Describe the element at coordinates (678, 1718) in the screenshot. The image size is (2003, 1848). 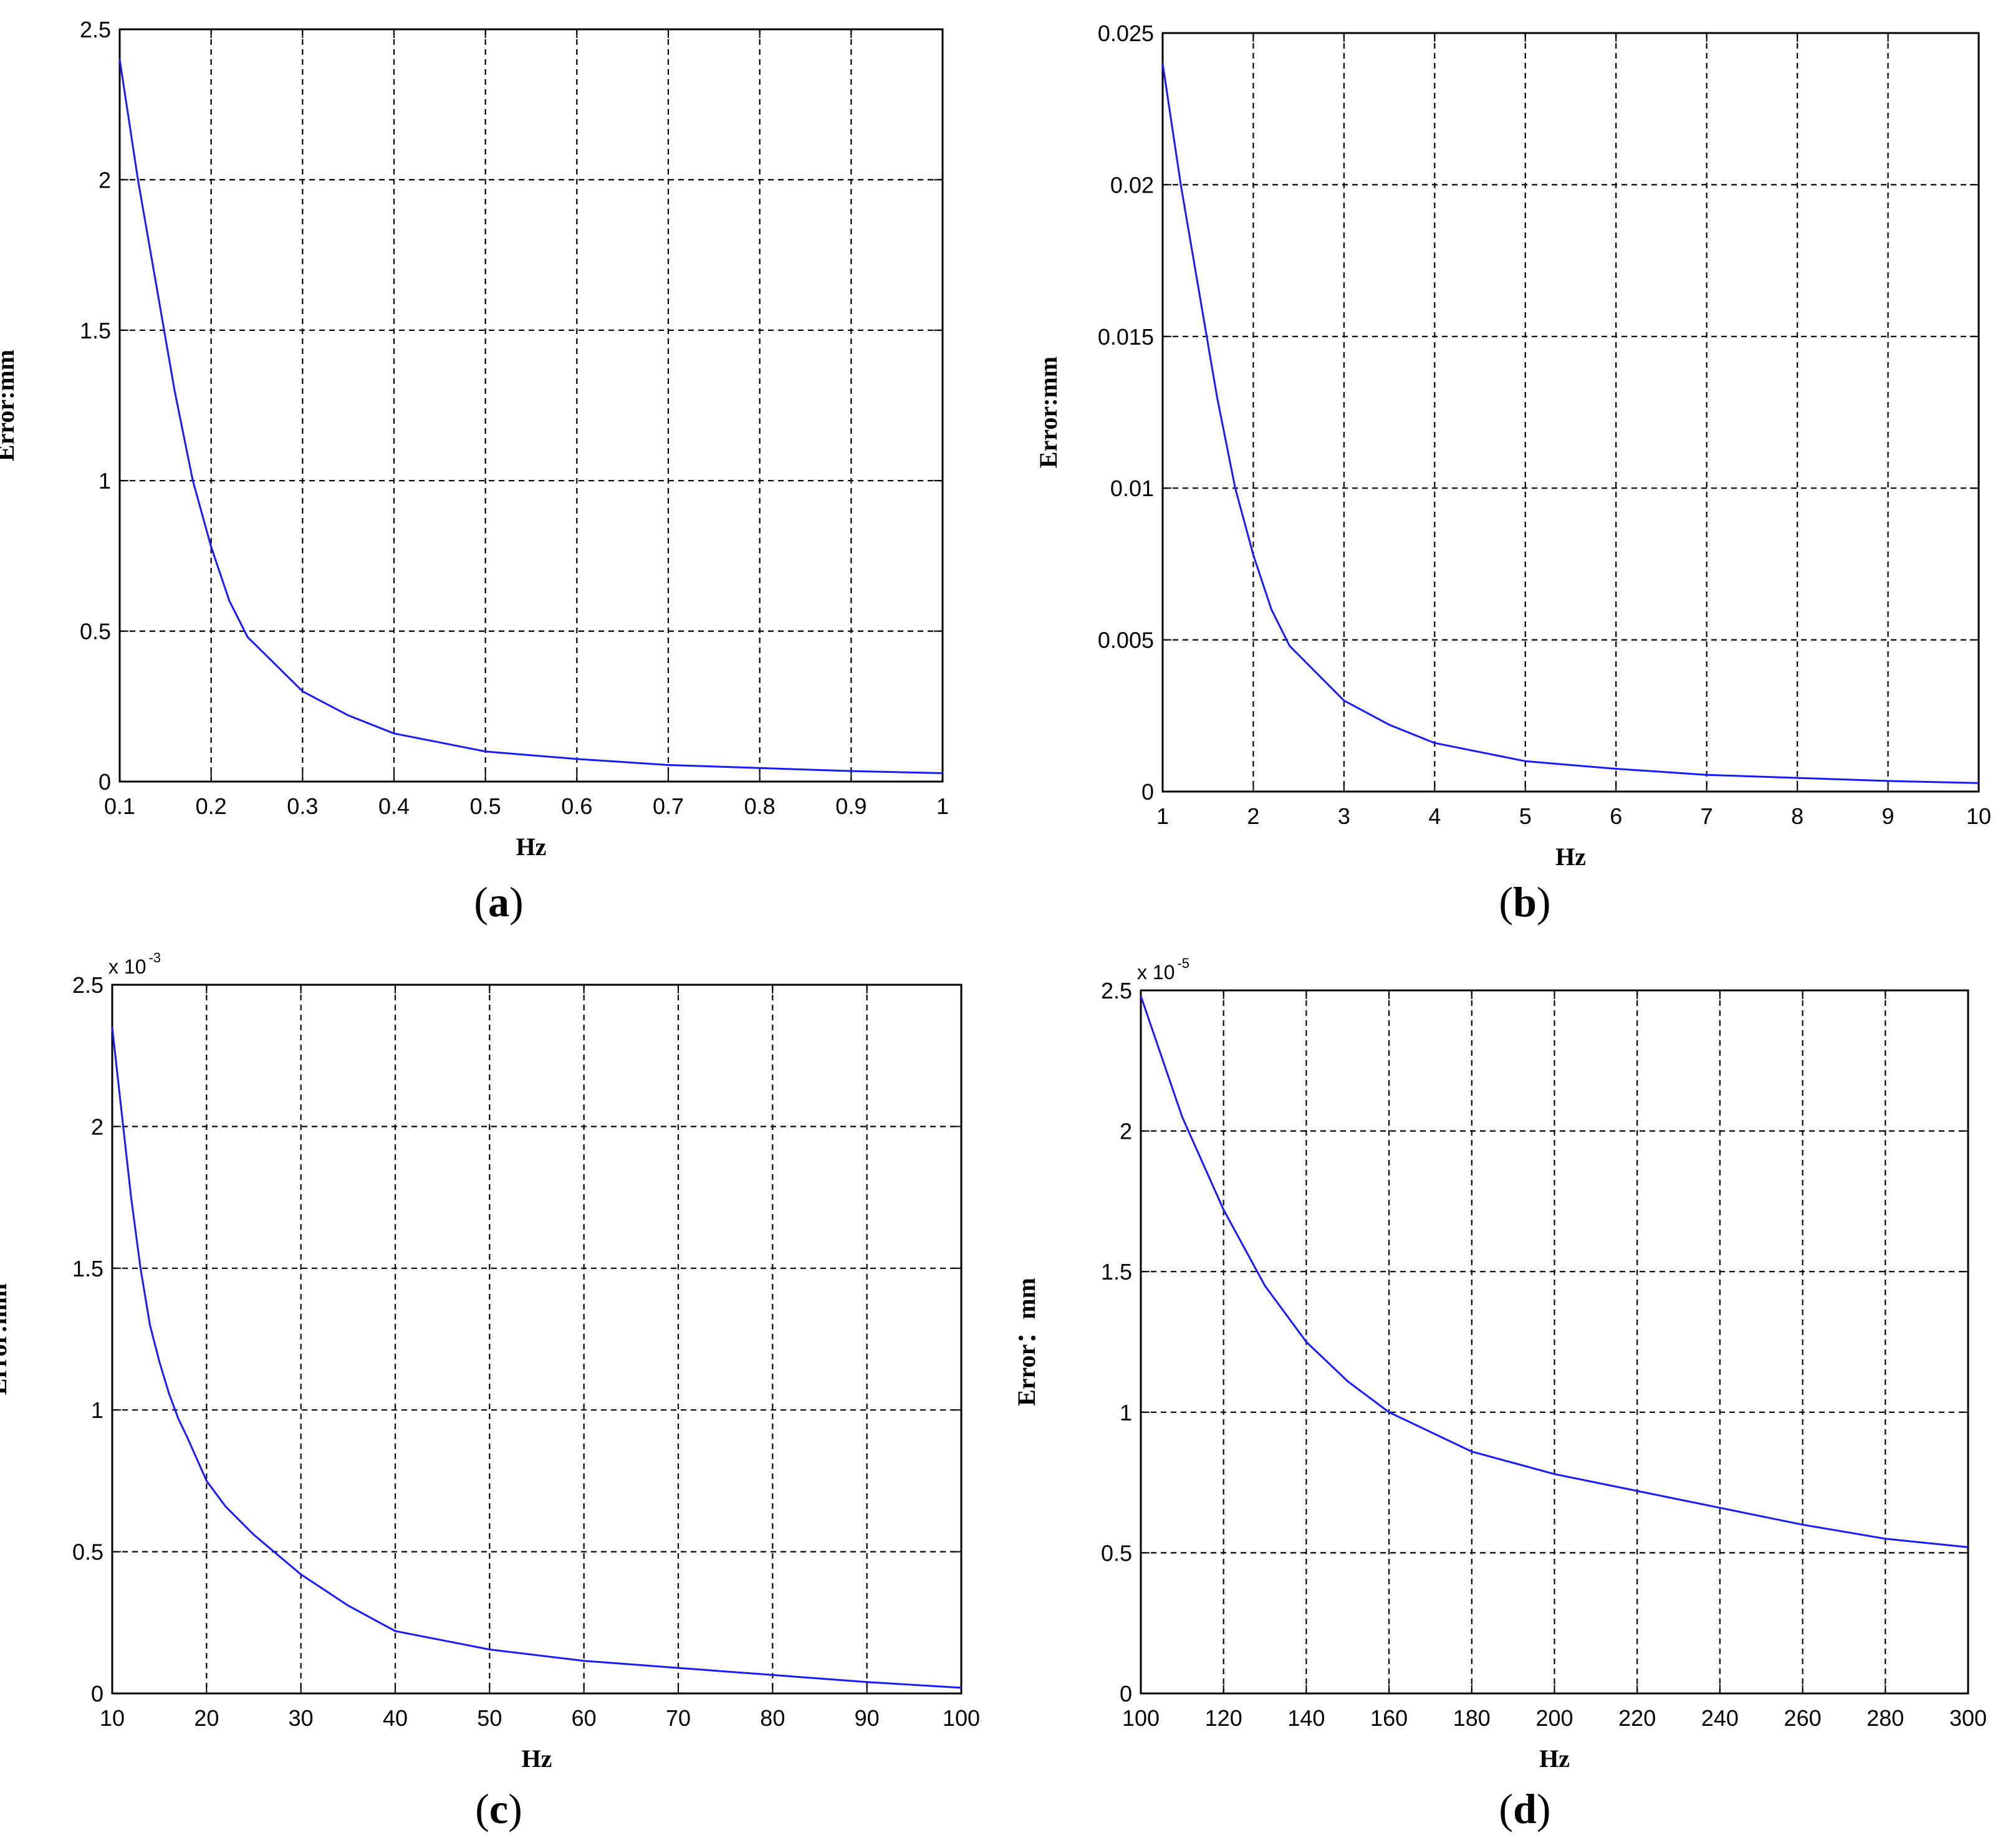
I see `x-tick-label: 70` at that location.